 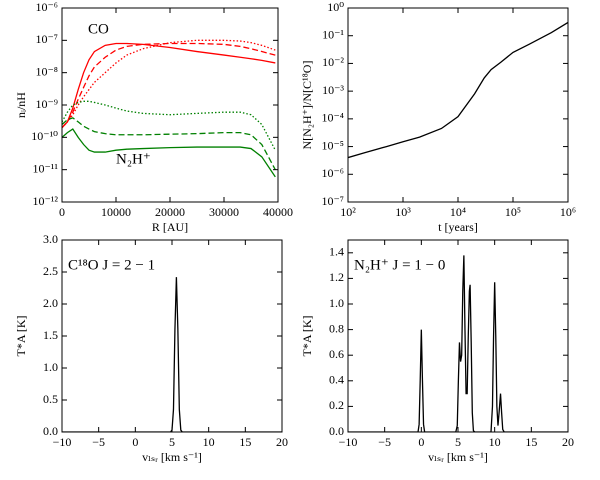 I want to click on x-axis-label: t [years], so click(x=458, y=227).